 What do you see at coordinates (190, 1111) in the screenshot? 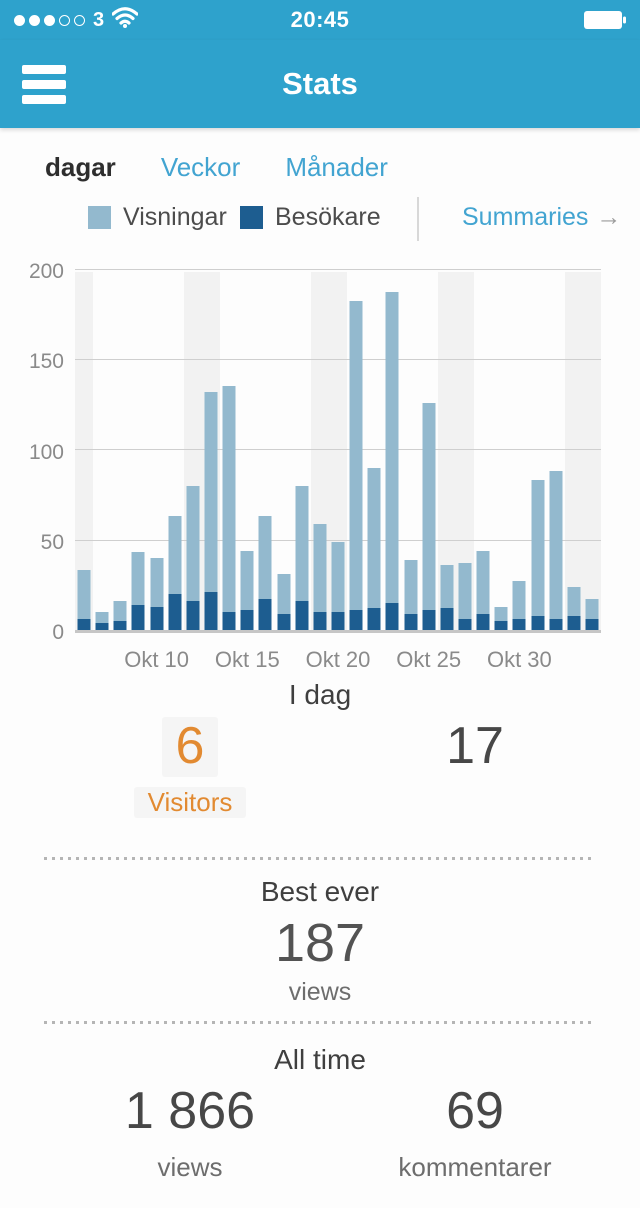
I see `all-time-views-value: 1 866` at bounding box center [190, 1111].